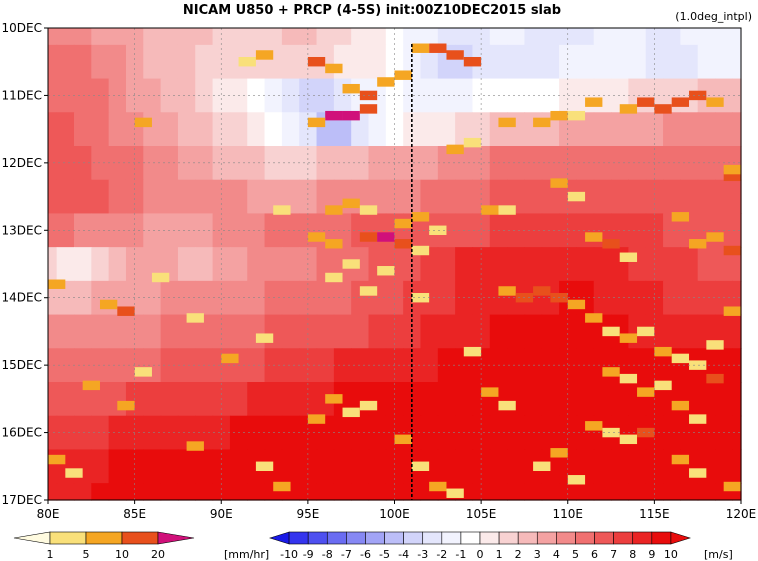 The image size is (758, 561). What do you see at coordinates (575, 554) in the screenshot?
I see `wind-colorbar-label: 5` at bounding box center [575, 554].